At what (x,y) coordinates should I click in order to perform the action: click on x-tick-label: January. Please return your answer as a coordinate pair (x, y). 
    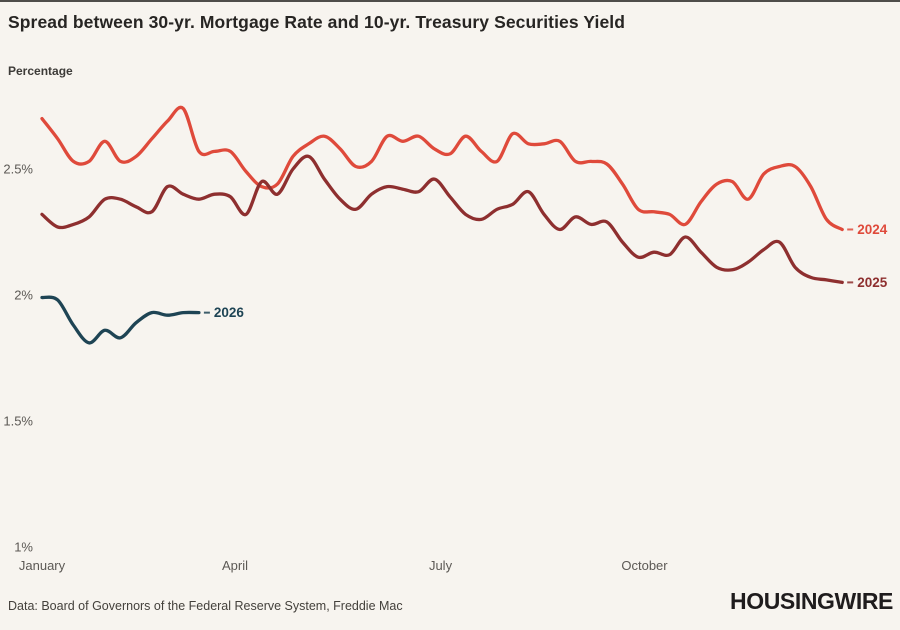
    Looking at the image, I should click on (42, 565).